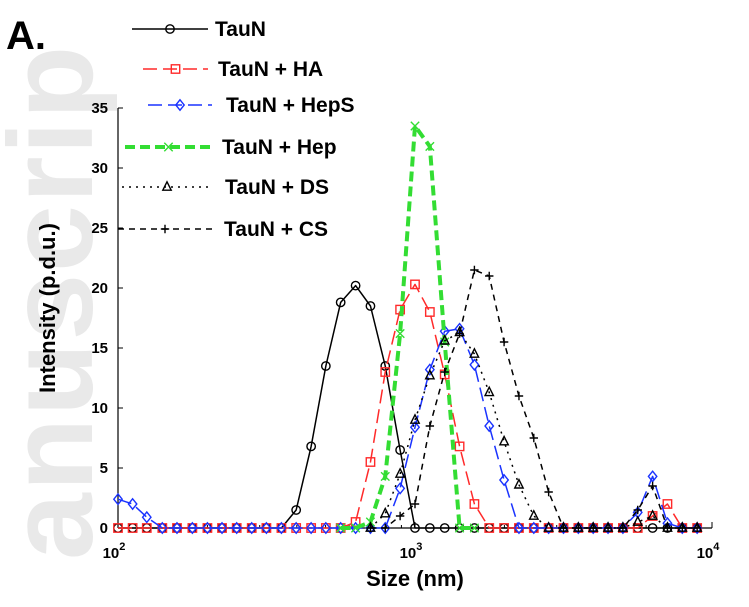 The image size is (749, 607). Describe the element at coordinates (99, 228) in the screenshot. I see `y-tick-label: 25` at that location.